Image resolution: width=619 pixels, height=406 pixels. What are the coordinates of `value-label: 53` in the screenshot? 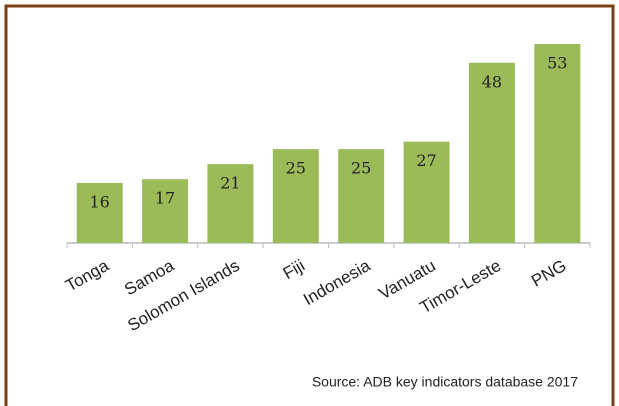 It's located at (557, 63).